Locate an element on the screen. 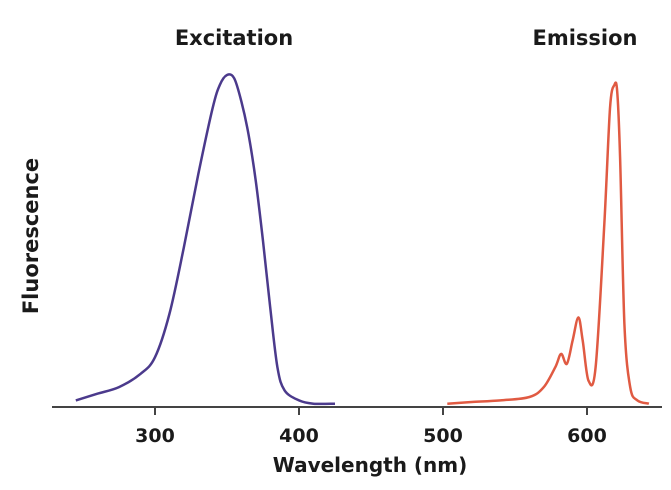 The width and height of the screenshot is (671, 490). series-label-excitation: Excitation is located at coordinates (234, 38).